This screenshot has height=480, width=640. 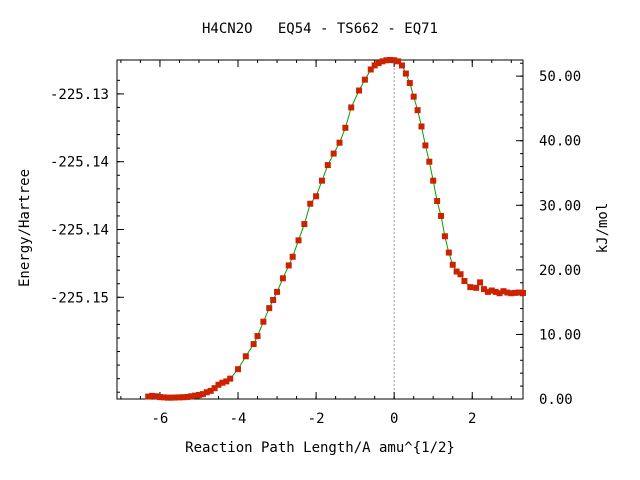 I want to click on x-tick-label: 2, so click(x=472, y=419).